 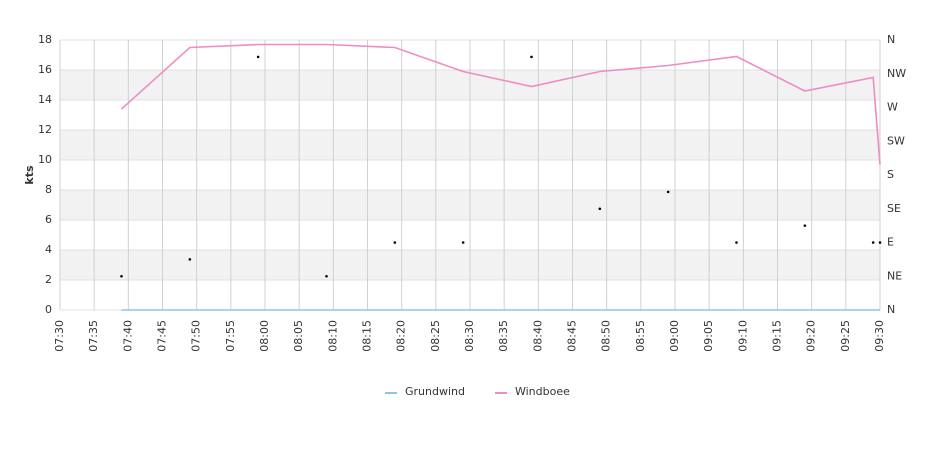 I want to click on y-tick-label: 18, so click(x=45, y=39).